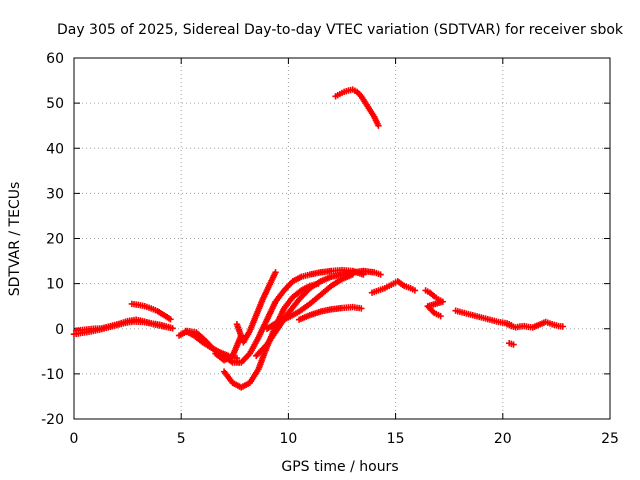 The width and height of the screenshot is (640, 480). What do you see at coordinates (52, 420) in the screenshot?
I see `y-tick-label: -20` at bounding box center [52, 420].